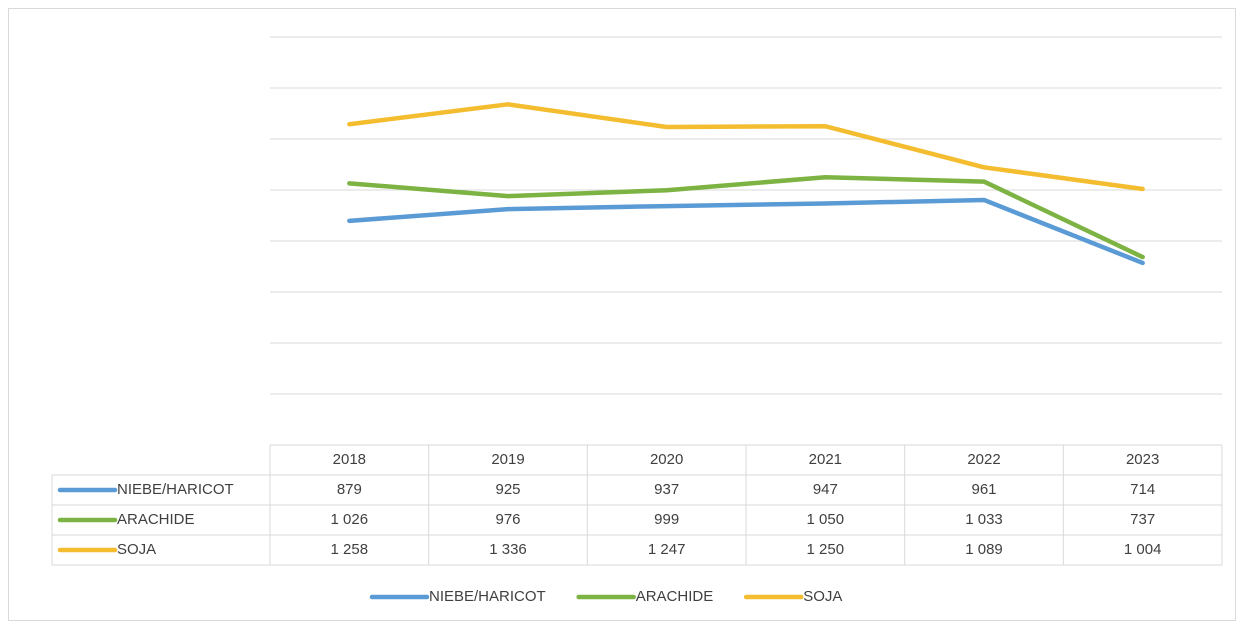  Describe the element at coordinates (983, 459) in the screenshot. I see `x-tick-label: 2022` at that location.